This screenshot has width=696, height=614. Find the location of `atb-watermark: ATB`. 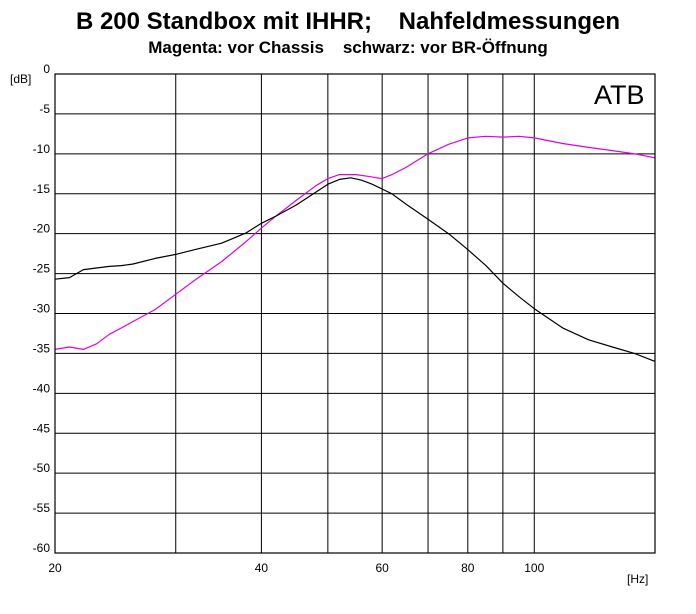

atb-watermark: ATB is located at coordinates (619, 95).